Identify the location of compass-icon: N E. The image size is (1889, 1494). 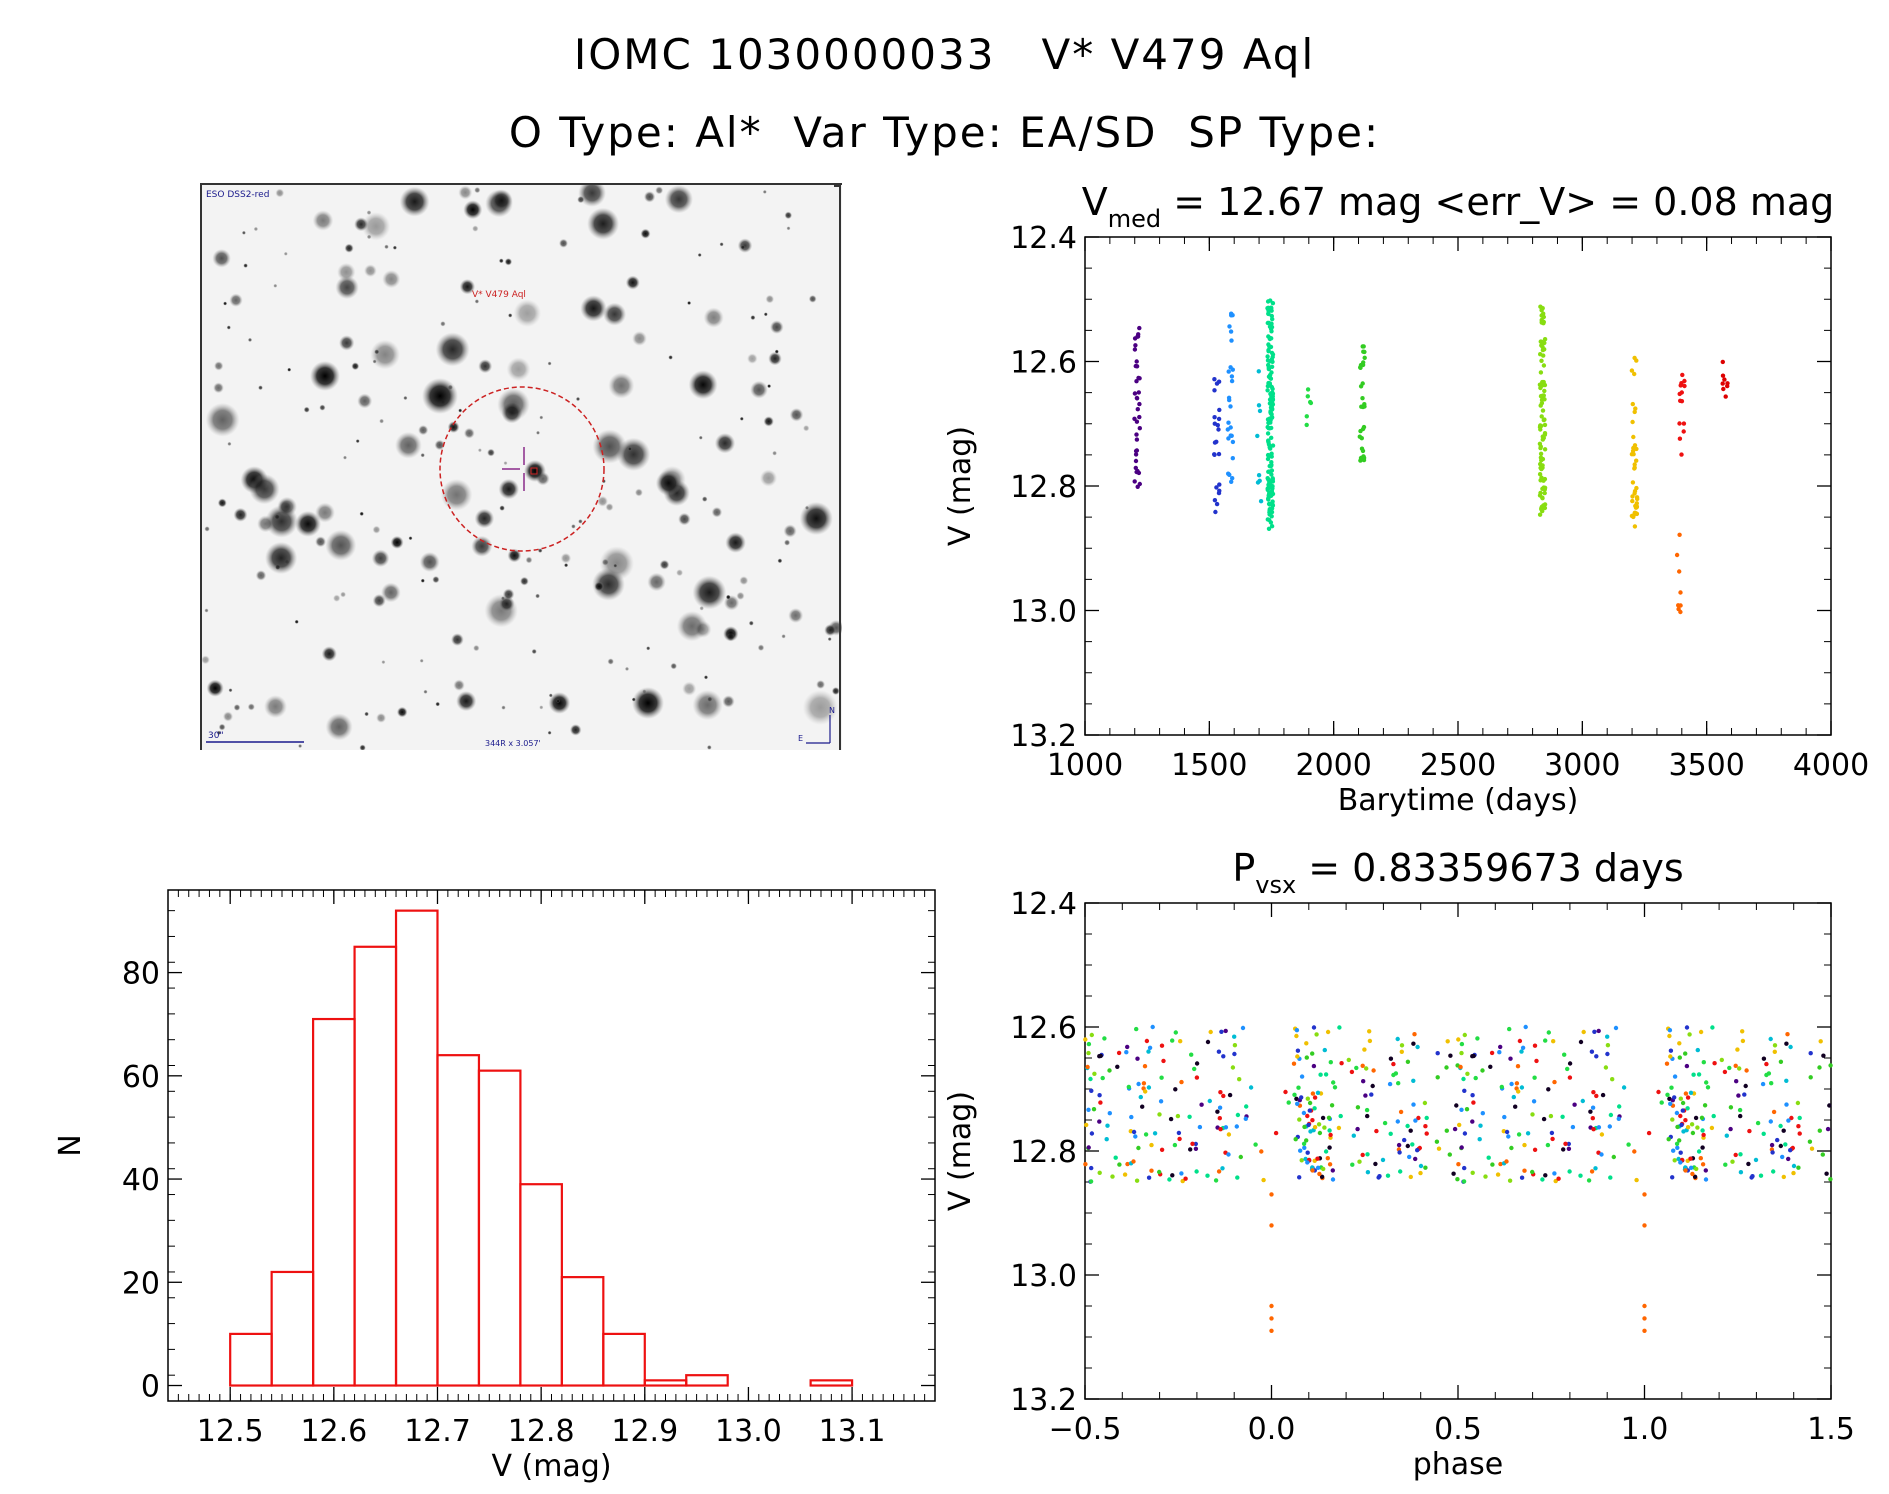
(816, 725).